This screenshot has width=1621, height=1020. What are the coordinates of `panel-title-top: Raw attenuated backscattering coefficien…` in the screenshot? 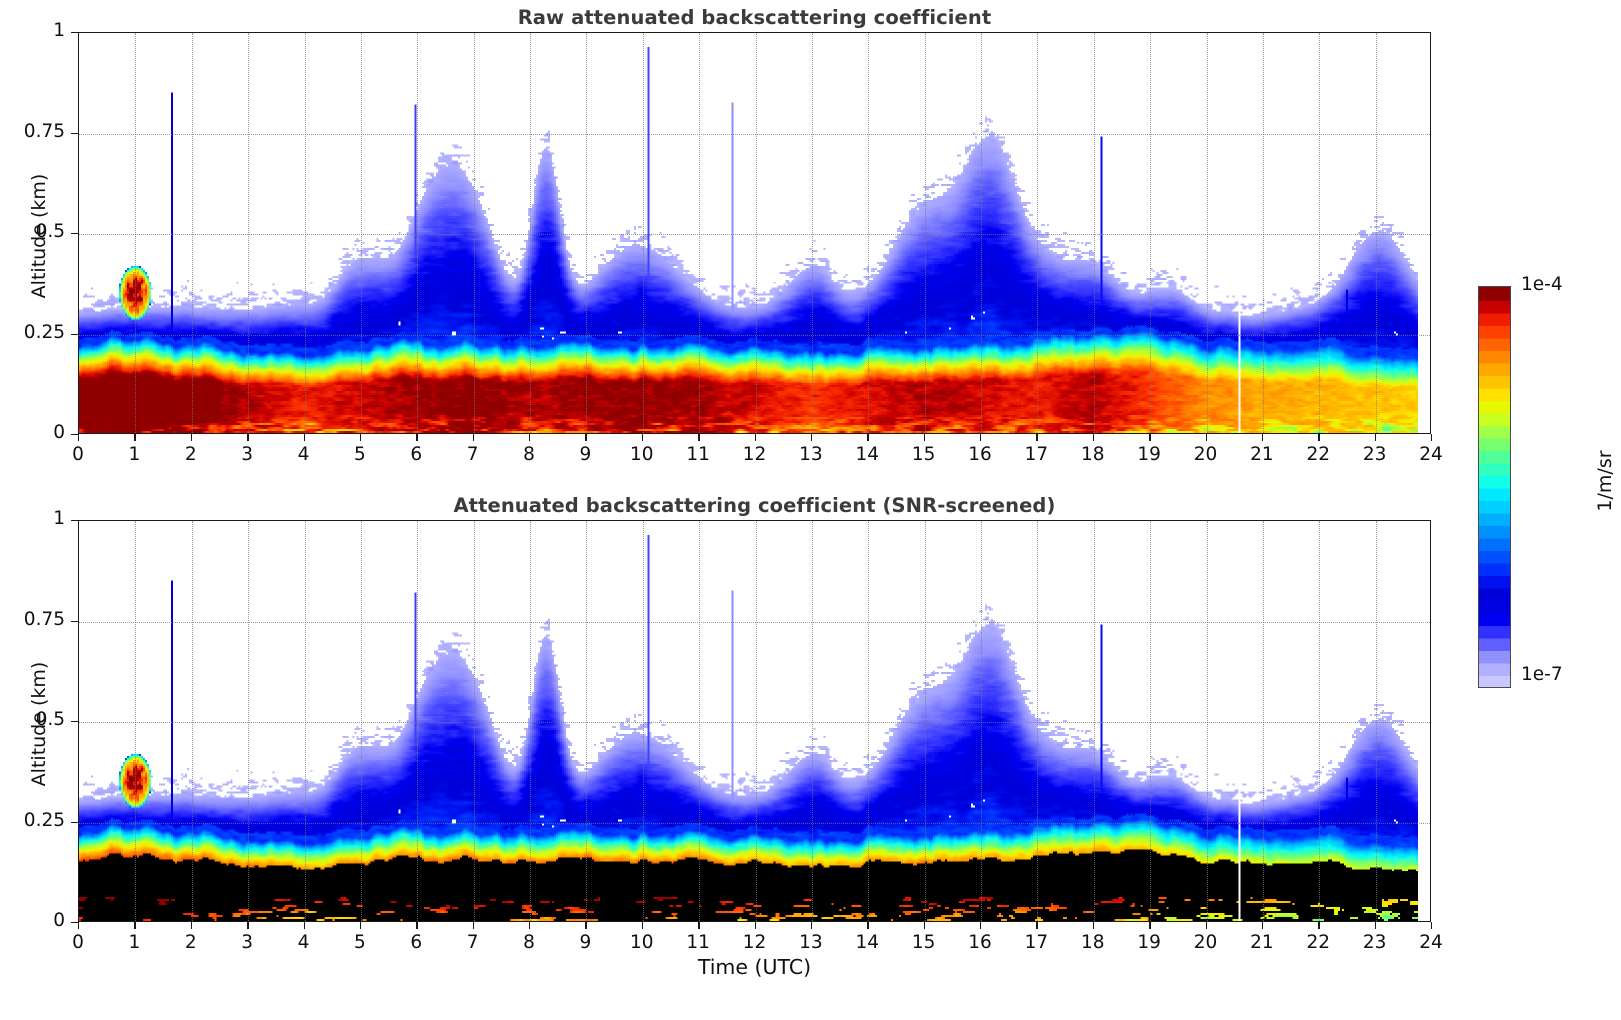 It's located at (754, 17).